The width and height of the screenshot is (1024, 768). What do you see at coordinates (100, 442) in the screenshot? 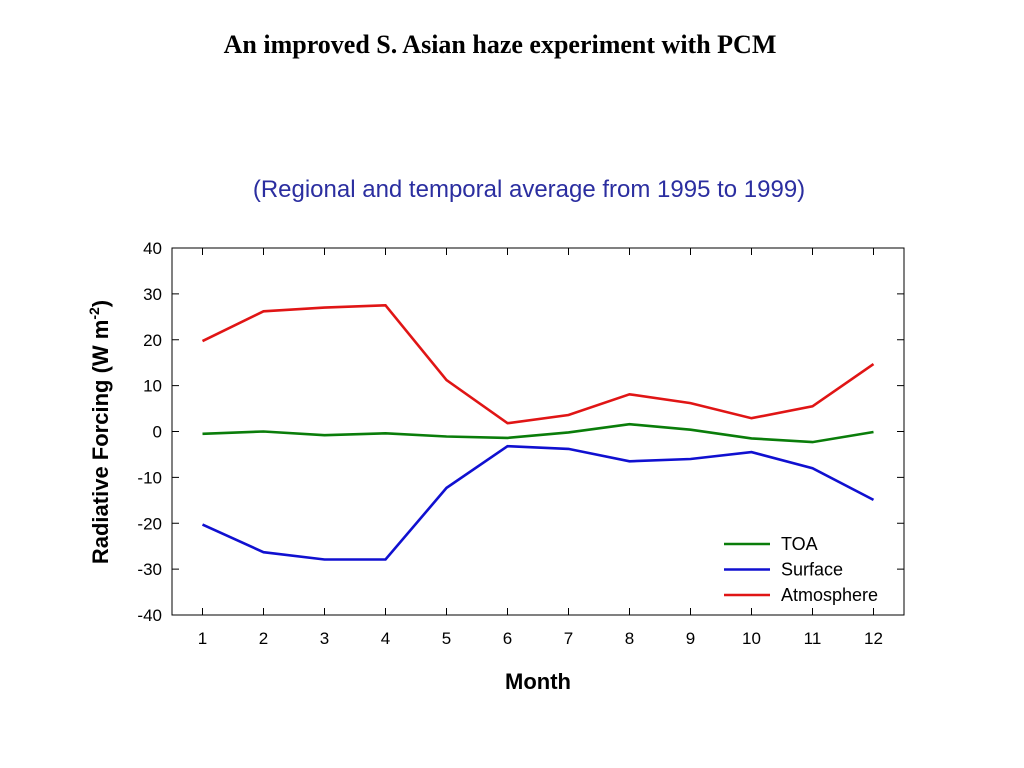
I see `y-axis-title-main: Radiative Forcing (W m` at bounding box center [100, 442].